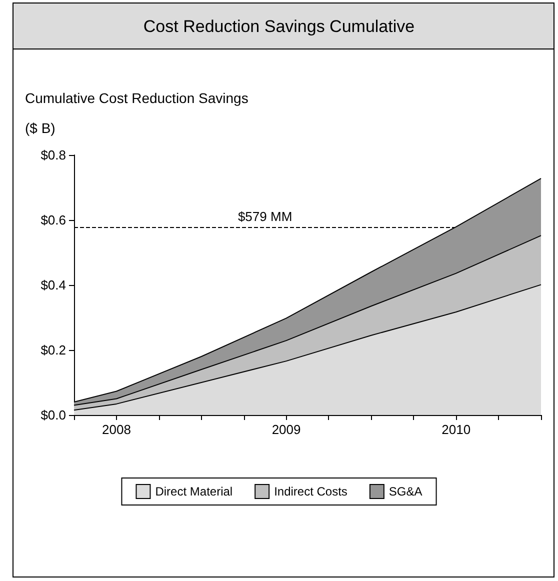  What do you see at coordinates (116, 429) in the screenshot?
I see `x-tick-label: 2008` at bounding box center [116, 429].